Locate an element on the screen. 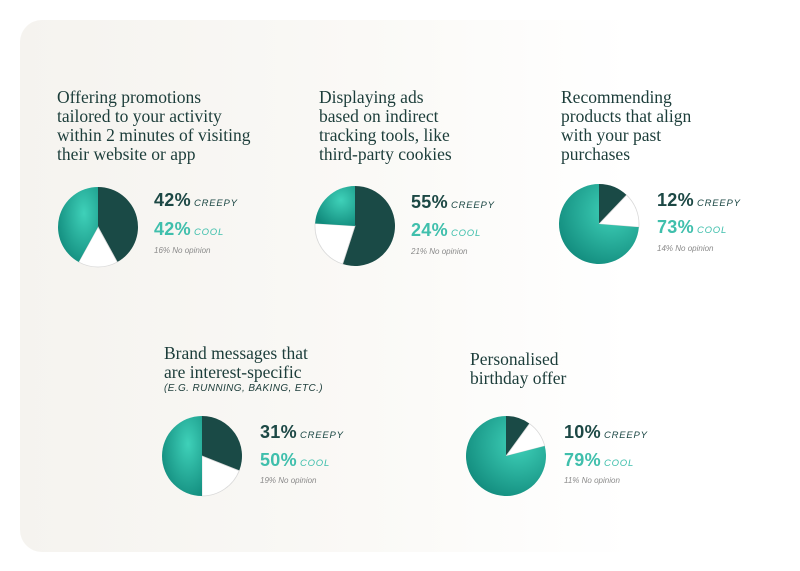 This screenshot has width=800, height=571. no-opinion-percent: 16% is located at coordinates (162, 250).